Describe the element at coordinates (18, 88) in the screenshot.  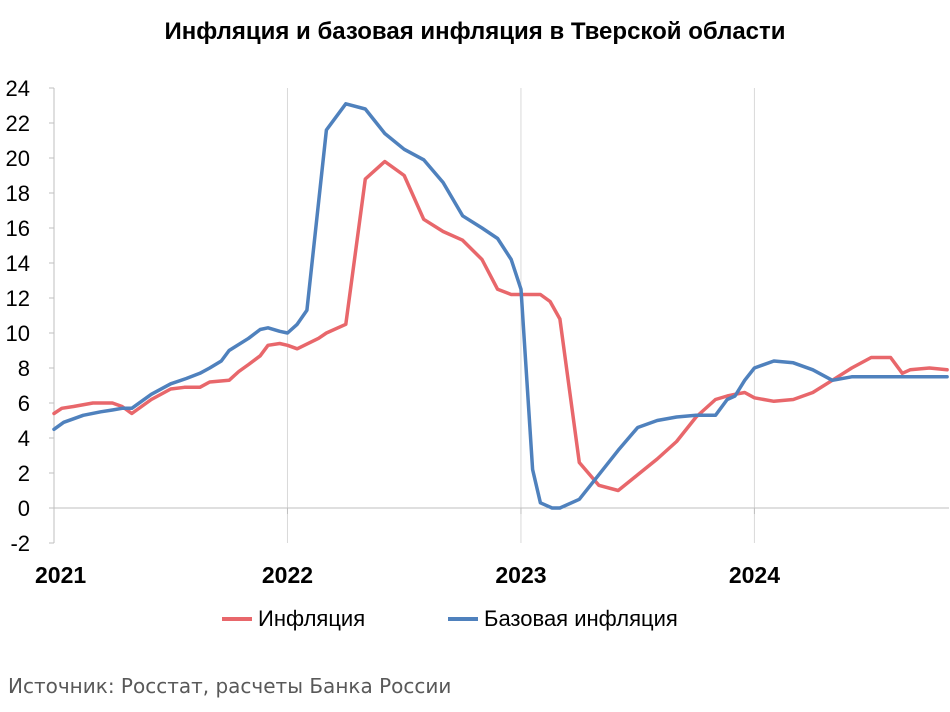
I see `y-tick-label: 24` at that location.